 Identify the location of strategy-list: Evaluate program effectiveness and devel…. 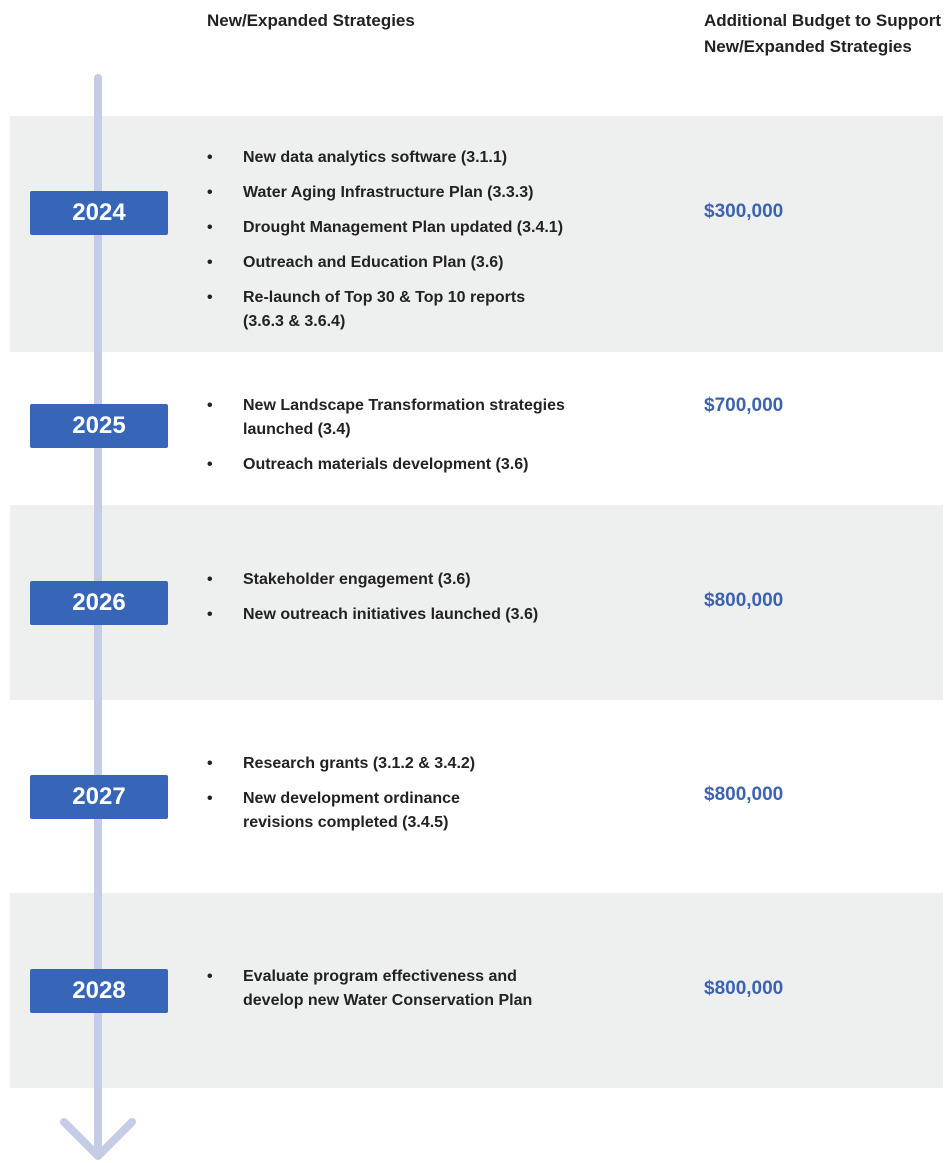
(368, 994).